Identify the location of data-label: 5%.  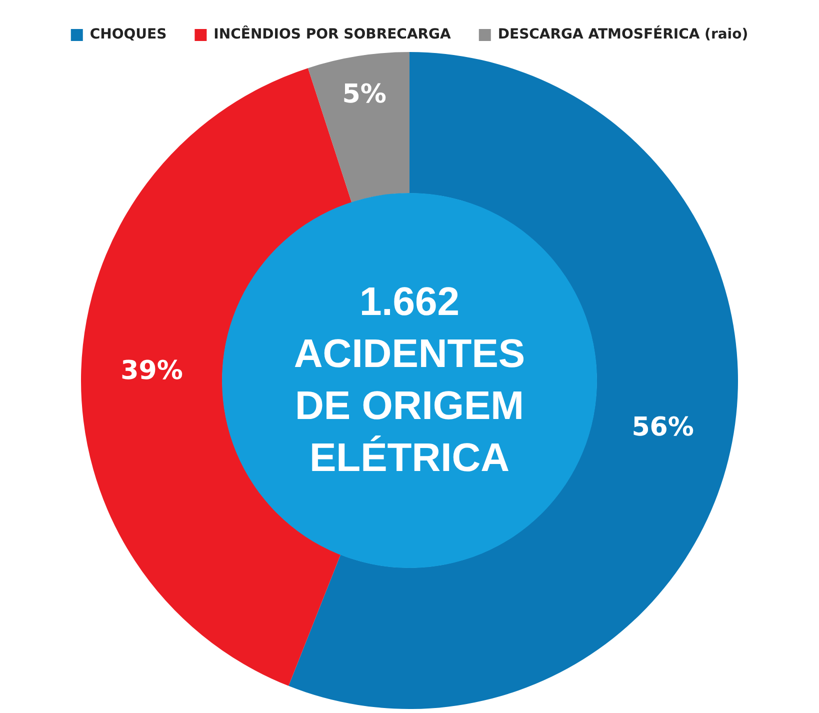
(364, 94).